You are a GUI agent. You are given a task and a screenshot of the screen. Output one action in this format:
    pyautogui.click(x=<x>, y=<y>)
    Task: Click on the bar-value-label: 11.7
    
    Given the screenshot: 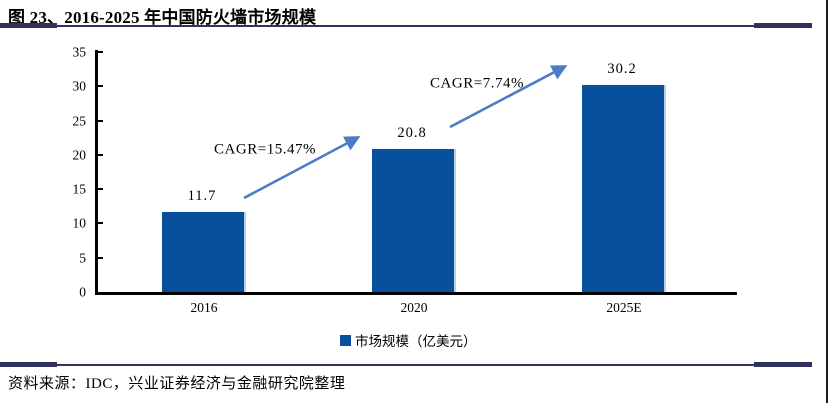 What is the action you would take?
    pyautogui.click(x=202, y=195)
    